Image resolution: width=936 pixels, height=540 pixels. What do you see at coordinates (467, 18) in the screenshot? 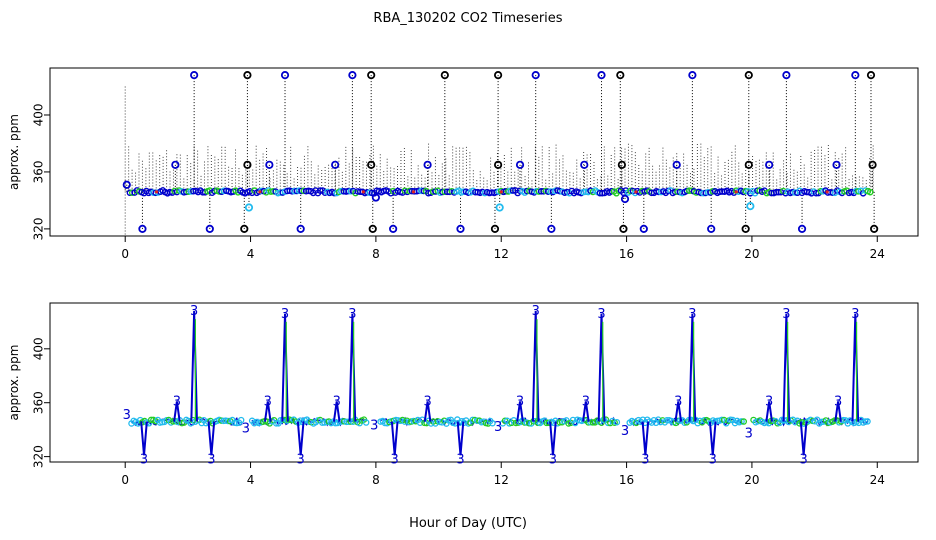
I see `chart-title: RBA_130202 CO2 Timeseries` at bounding box center [467, 18].